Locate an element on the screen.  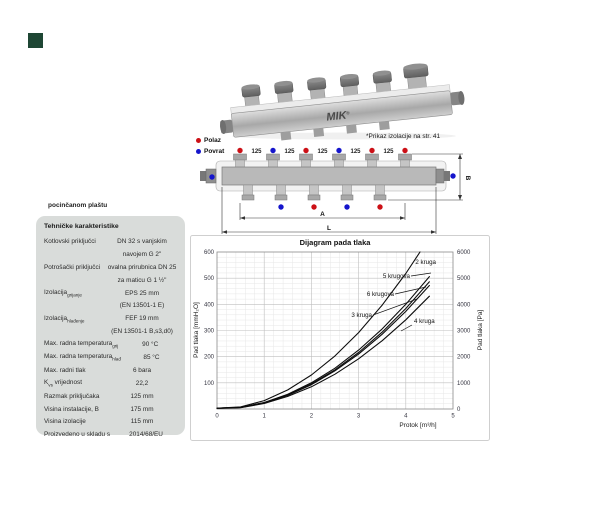
x-tick-label: 0 is located at coordinates (217, 417).